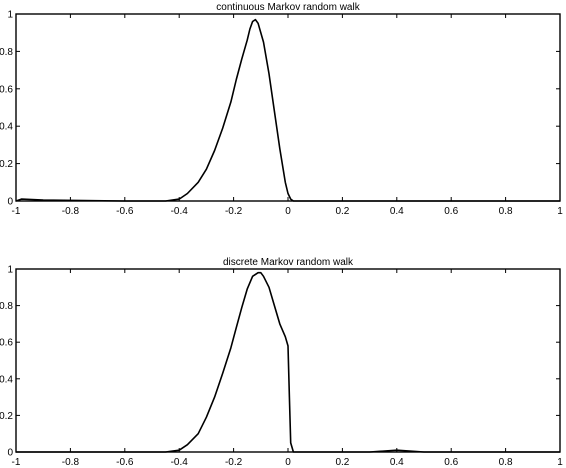 This screenshot has width=566, height=468. I want to click on chart-title: continuous Markov random walk, so click(288, 7).